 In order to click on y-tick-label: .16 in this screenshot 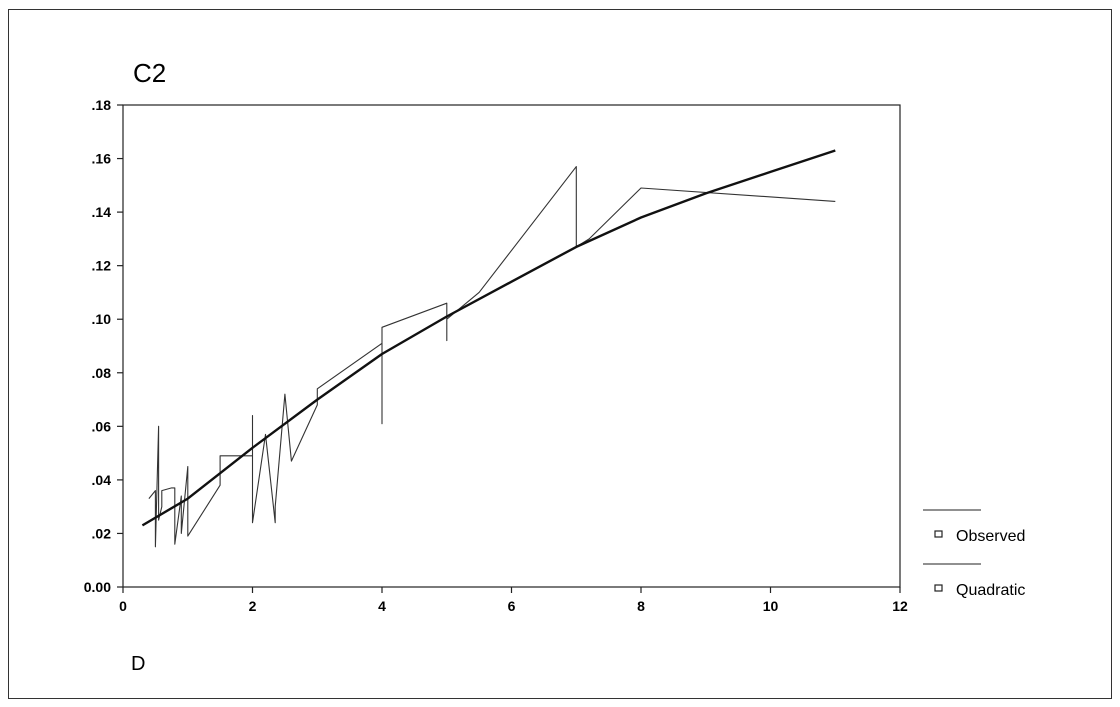, I will do `click(102, 159)`.